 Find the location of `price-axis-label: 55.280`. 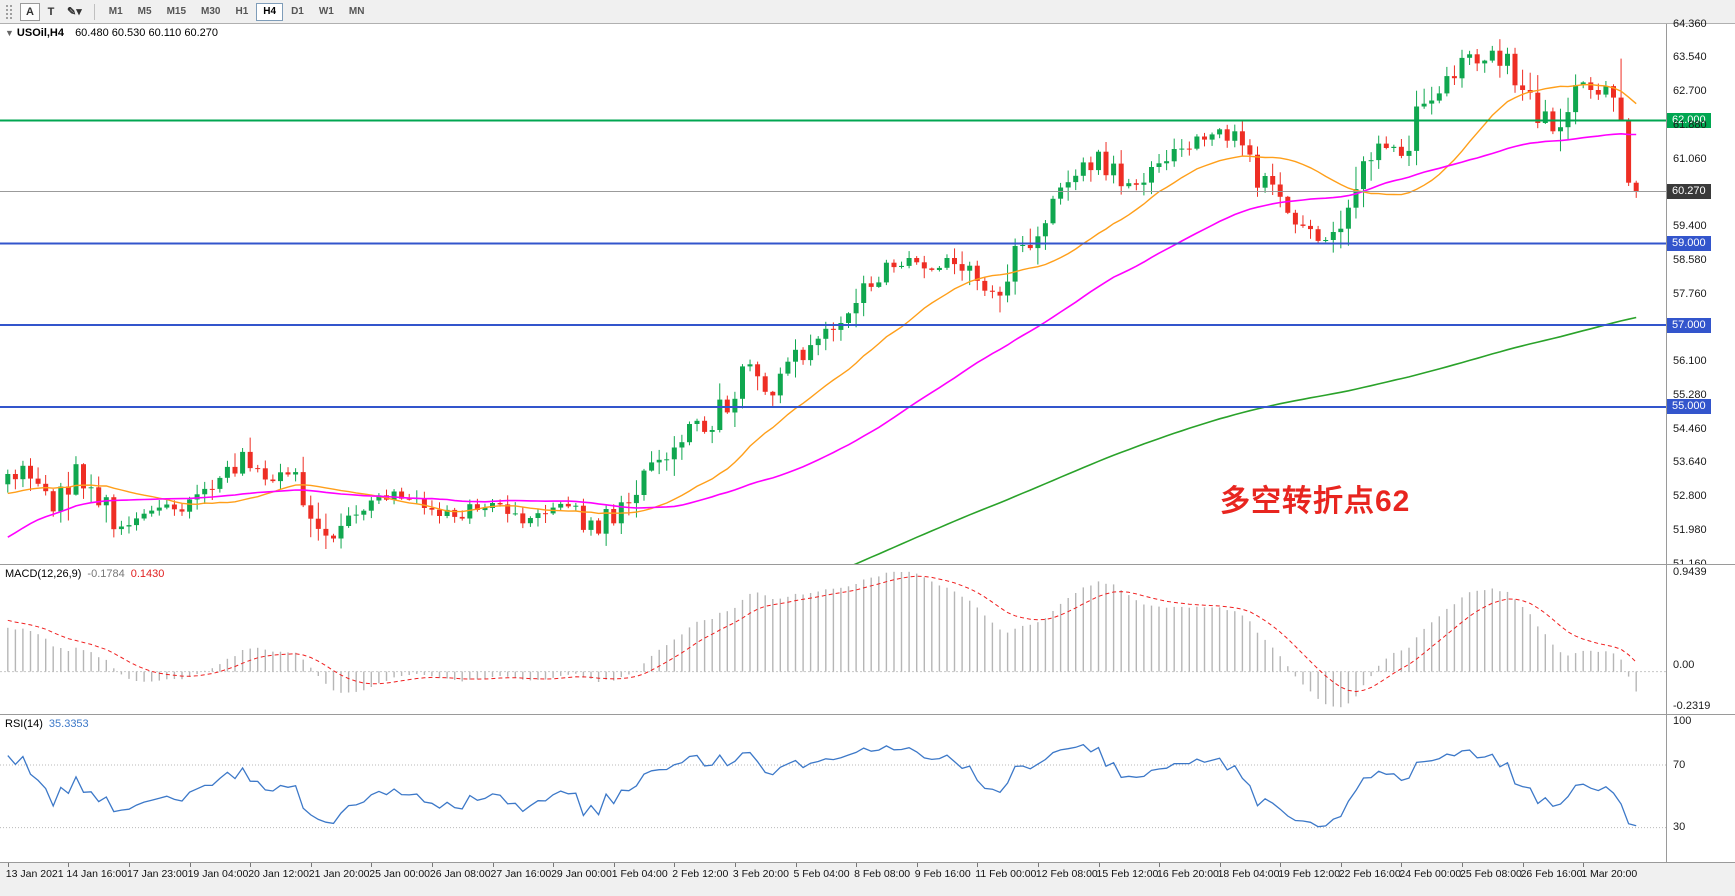

price-axis-label: 55.280 is located at coordinates (1690, 394).